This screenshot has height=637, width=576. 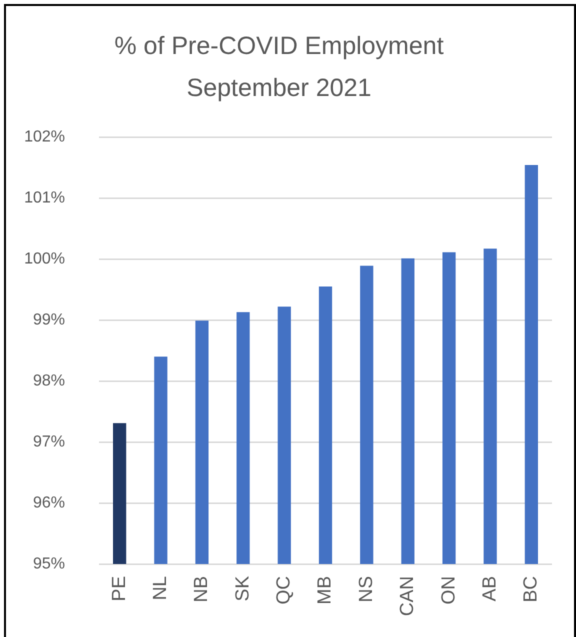 I want to click on chart-subtitle: September 2021, so click(x=279, y=88).